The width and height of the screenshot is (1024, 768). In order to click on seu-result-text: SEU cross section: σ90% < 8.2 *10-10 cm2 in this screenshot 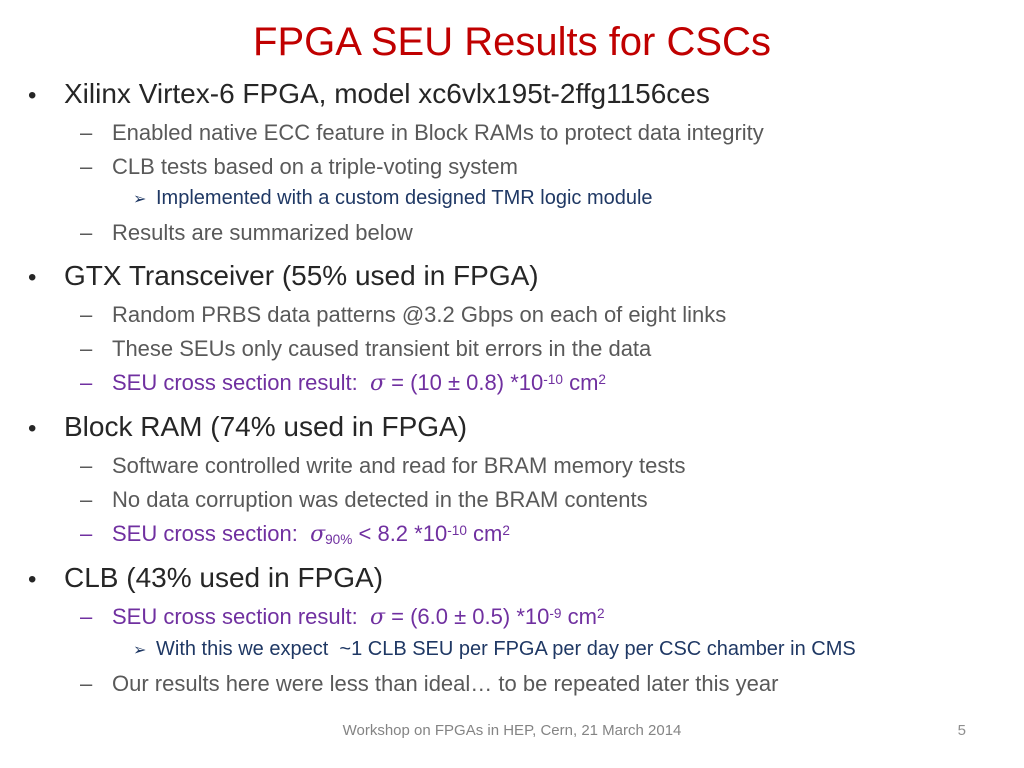, I will do `click(311, 534)`.